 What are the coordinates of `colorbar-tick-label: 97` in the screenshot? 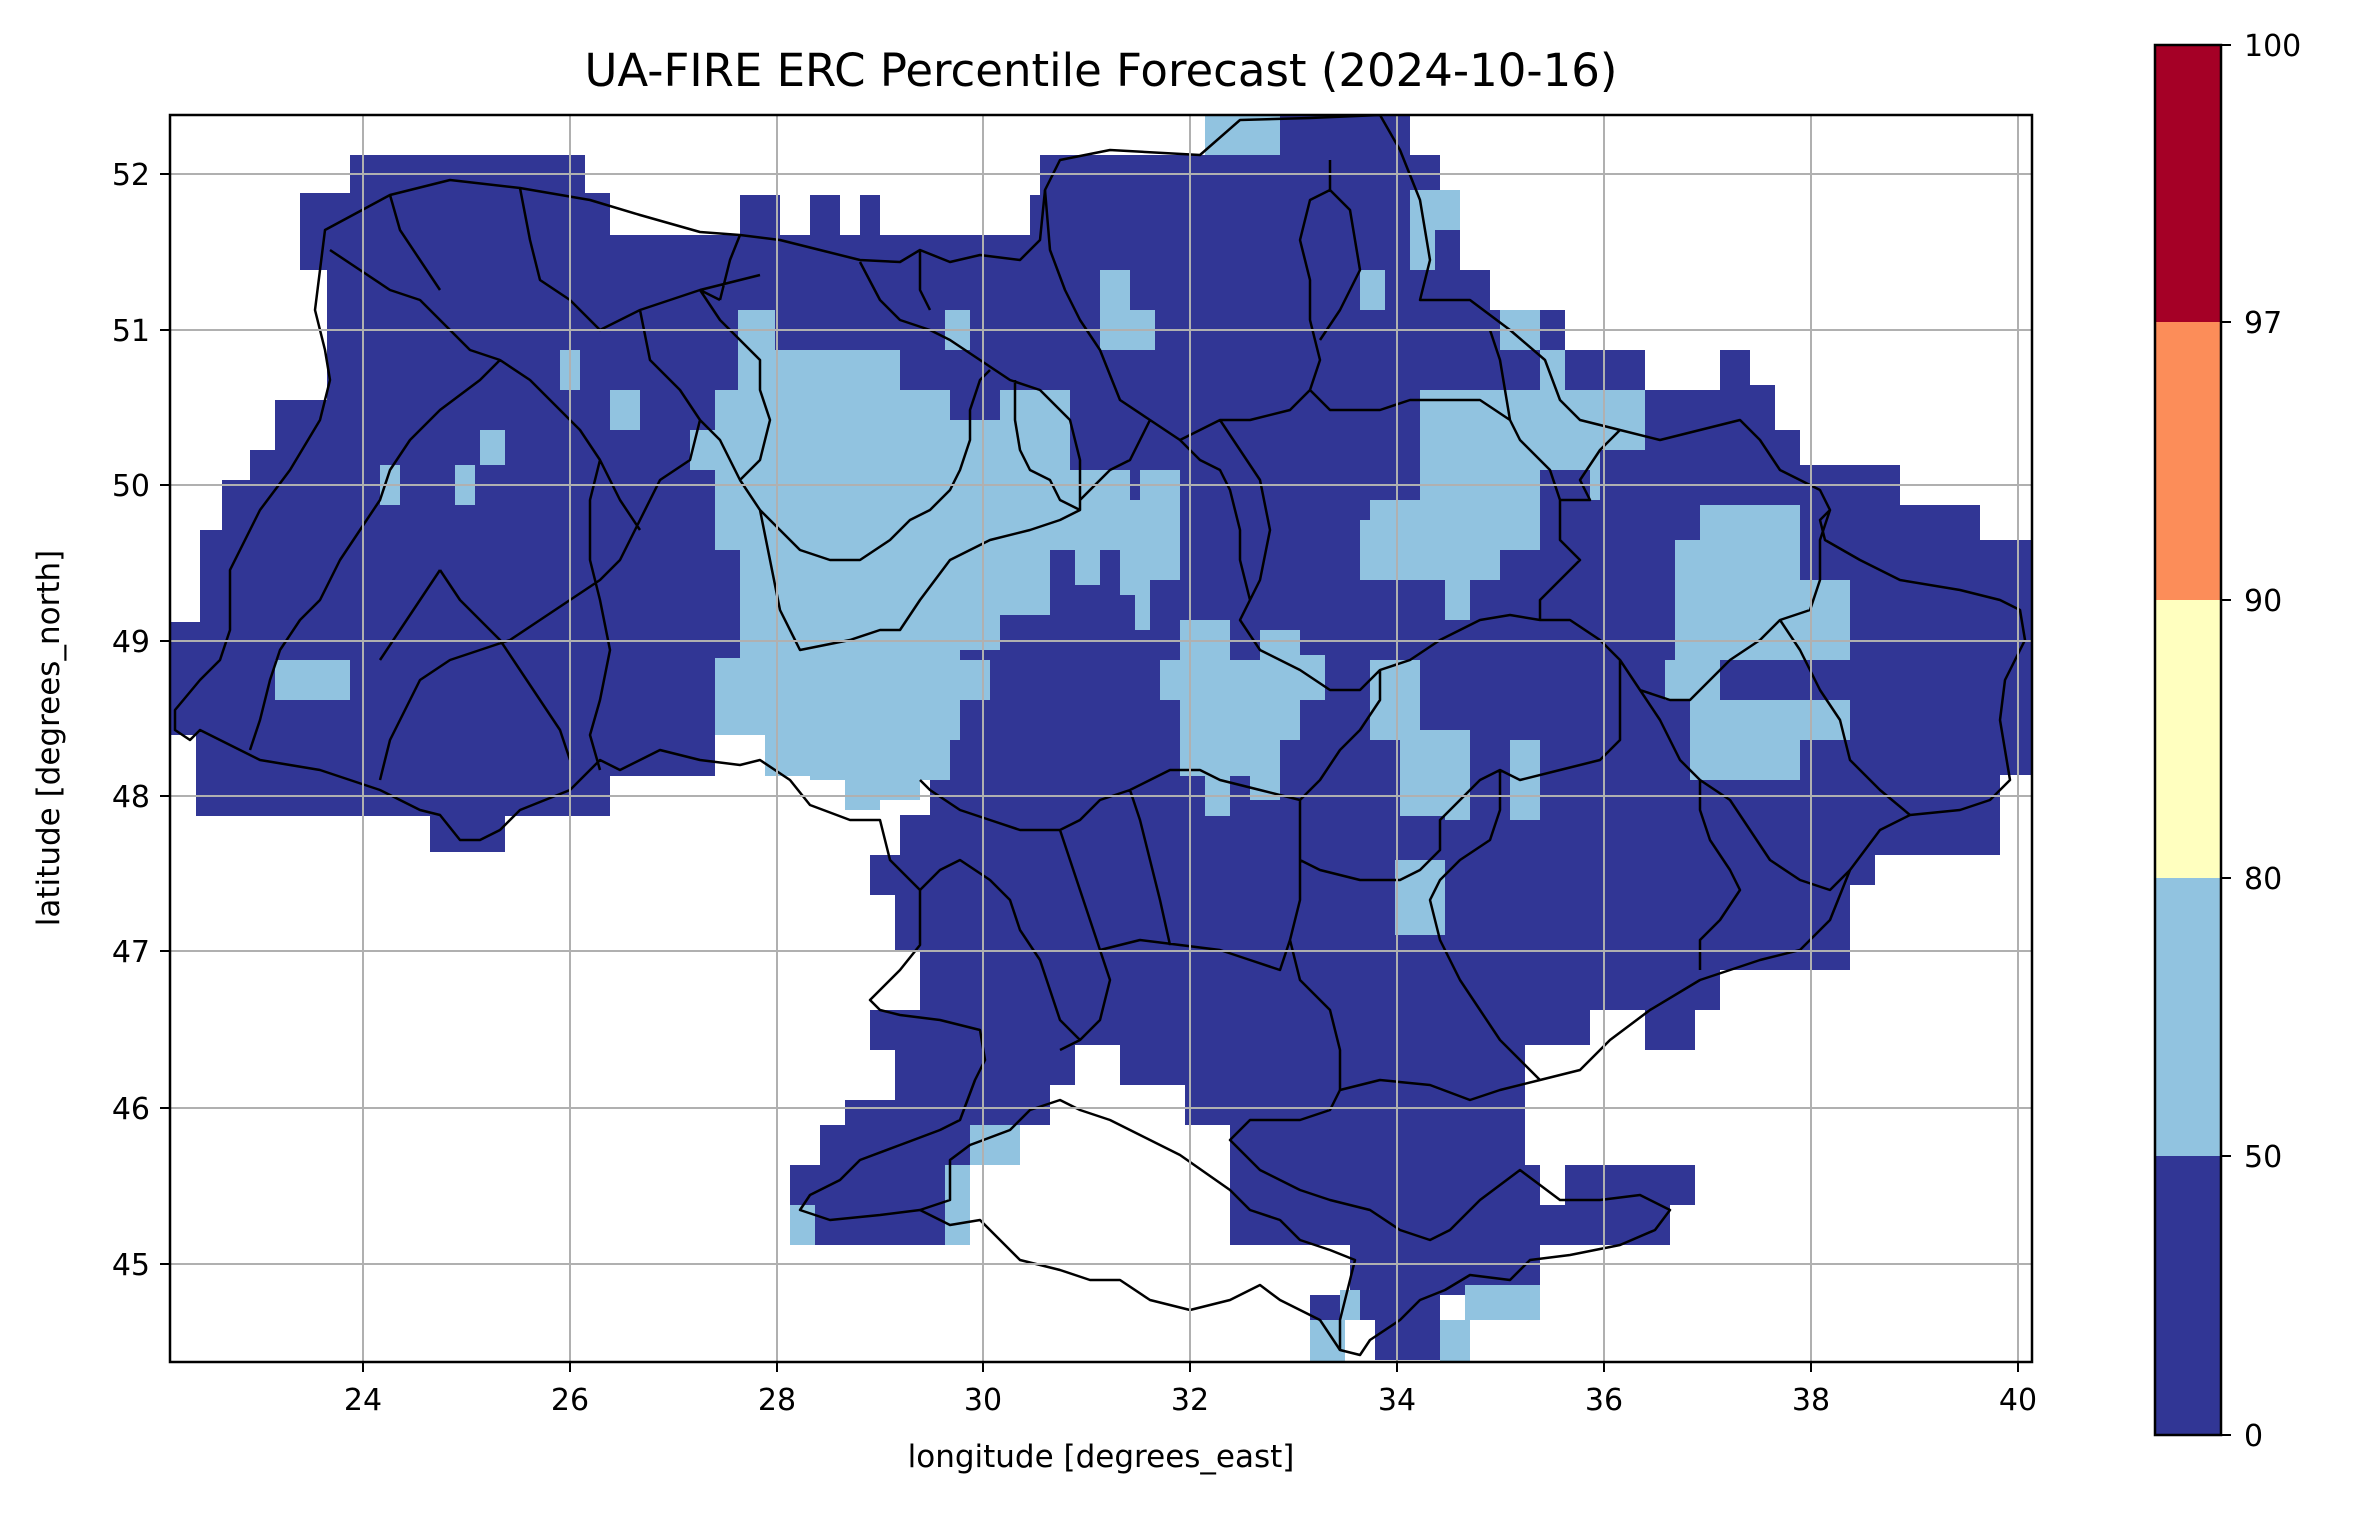 It's located at (2263, 323).